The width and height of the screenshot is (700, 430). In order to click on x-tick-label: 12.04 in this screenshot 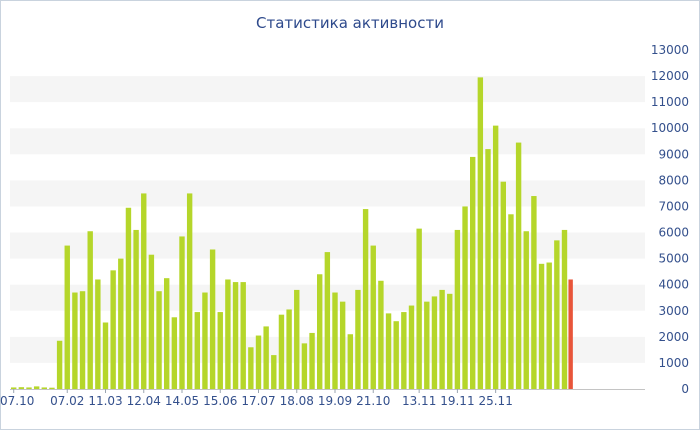, I will do `click(144, 401)`.